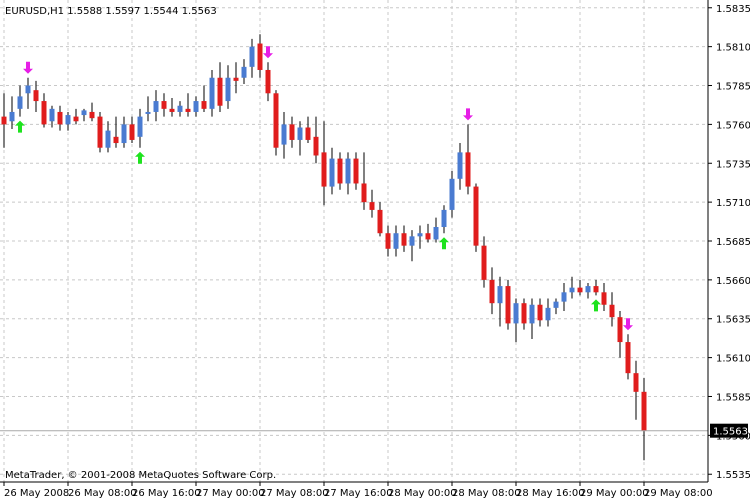  I want to click on y-tick-label: 1.5685, so click(733, 242).